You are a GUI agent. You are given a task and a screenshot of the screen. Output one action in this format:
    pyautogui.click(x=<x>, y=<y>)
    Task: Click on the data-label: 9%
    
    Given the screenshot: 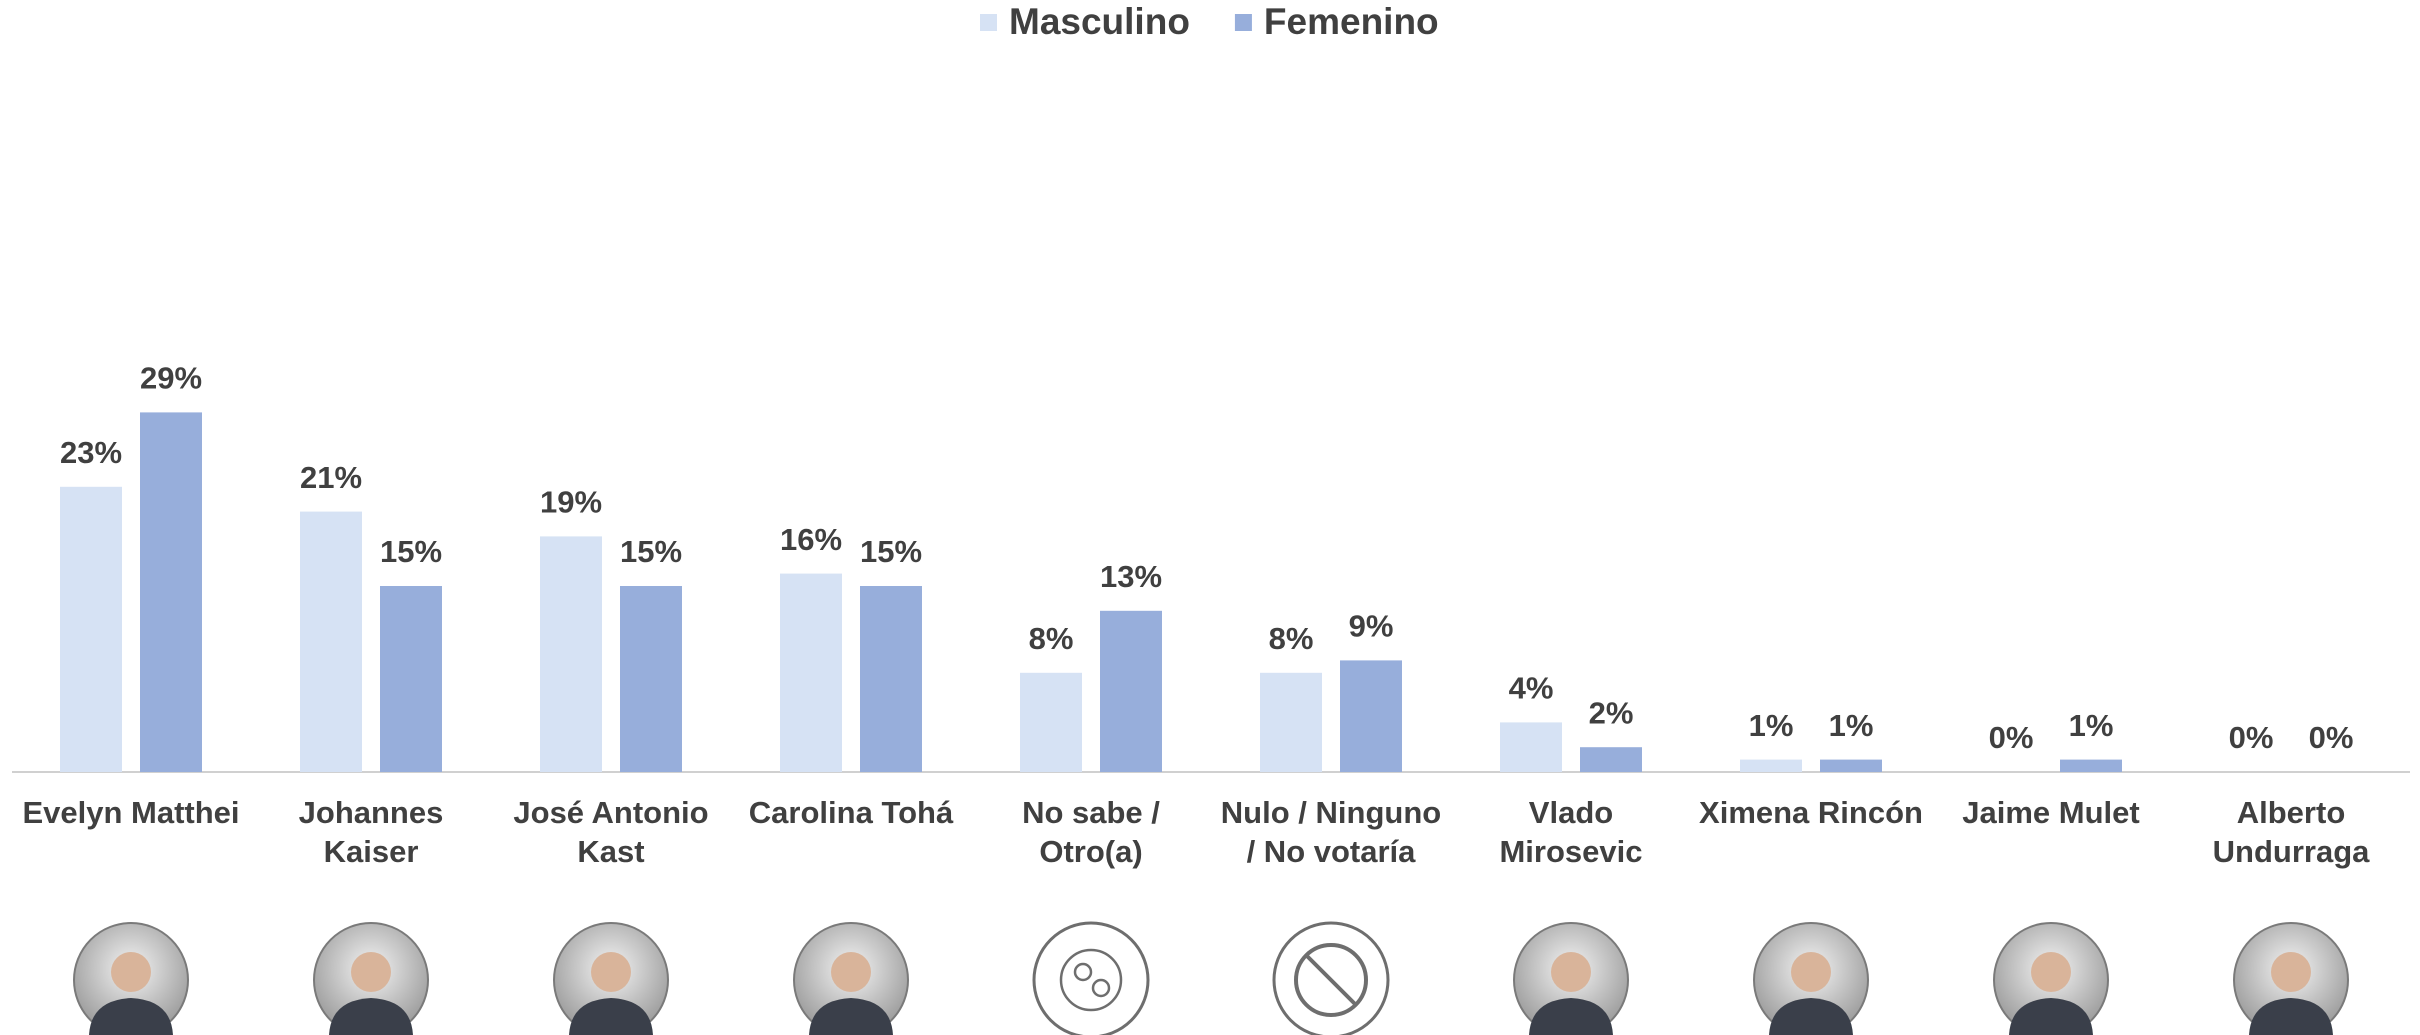 What is the action you would take?
    pyautogui.click(x=1371, y=626)
    